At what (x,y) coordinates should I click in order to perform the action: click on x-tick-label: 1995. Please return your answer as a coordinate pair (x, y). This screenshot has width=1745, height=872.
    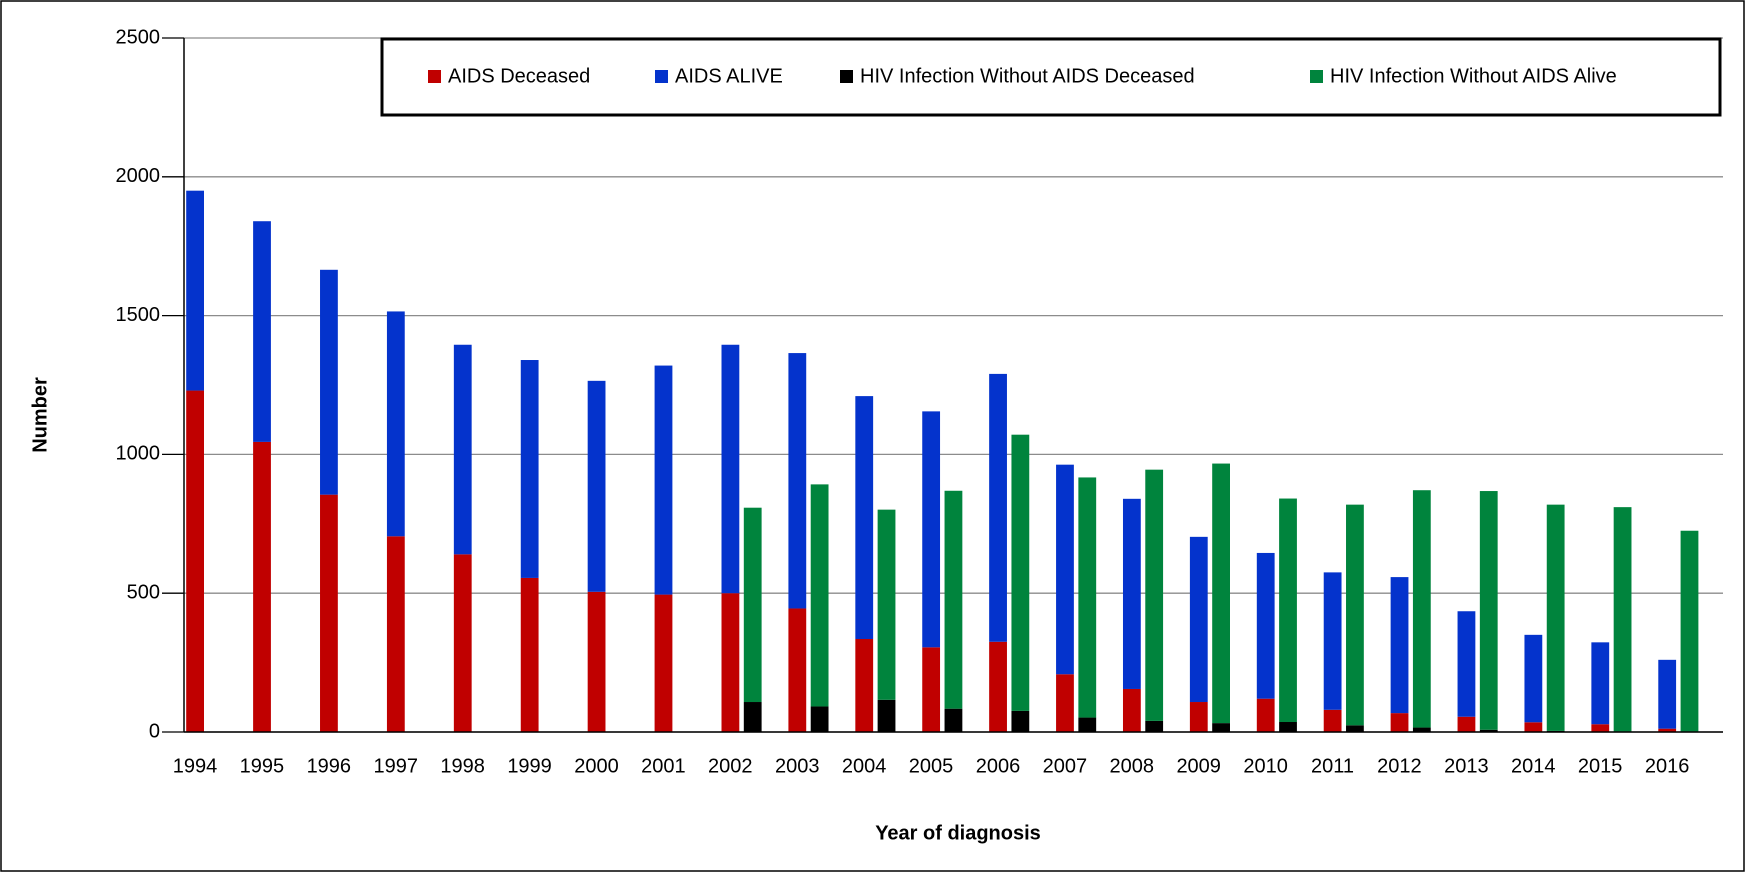
    Looking at the image, I should click on (262, 766).